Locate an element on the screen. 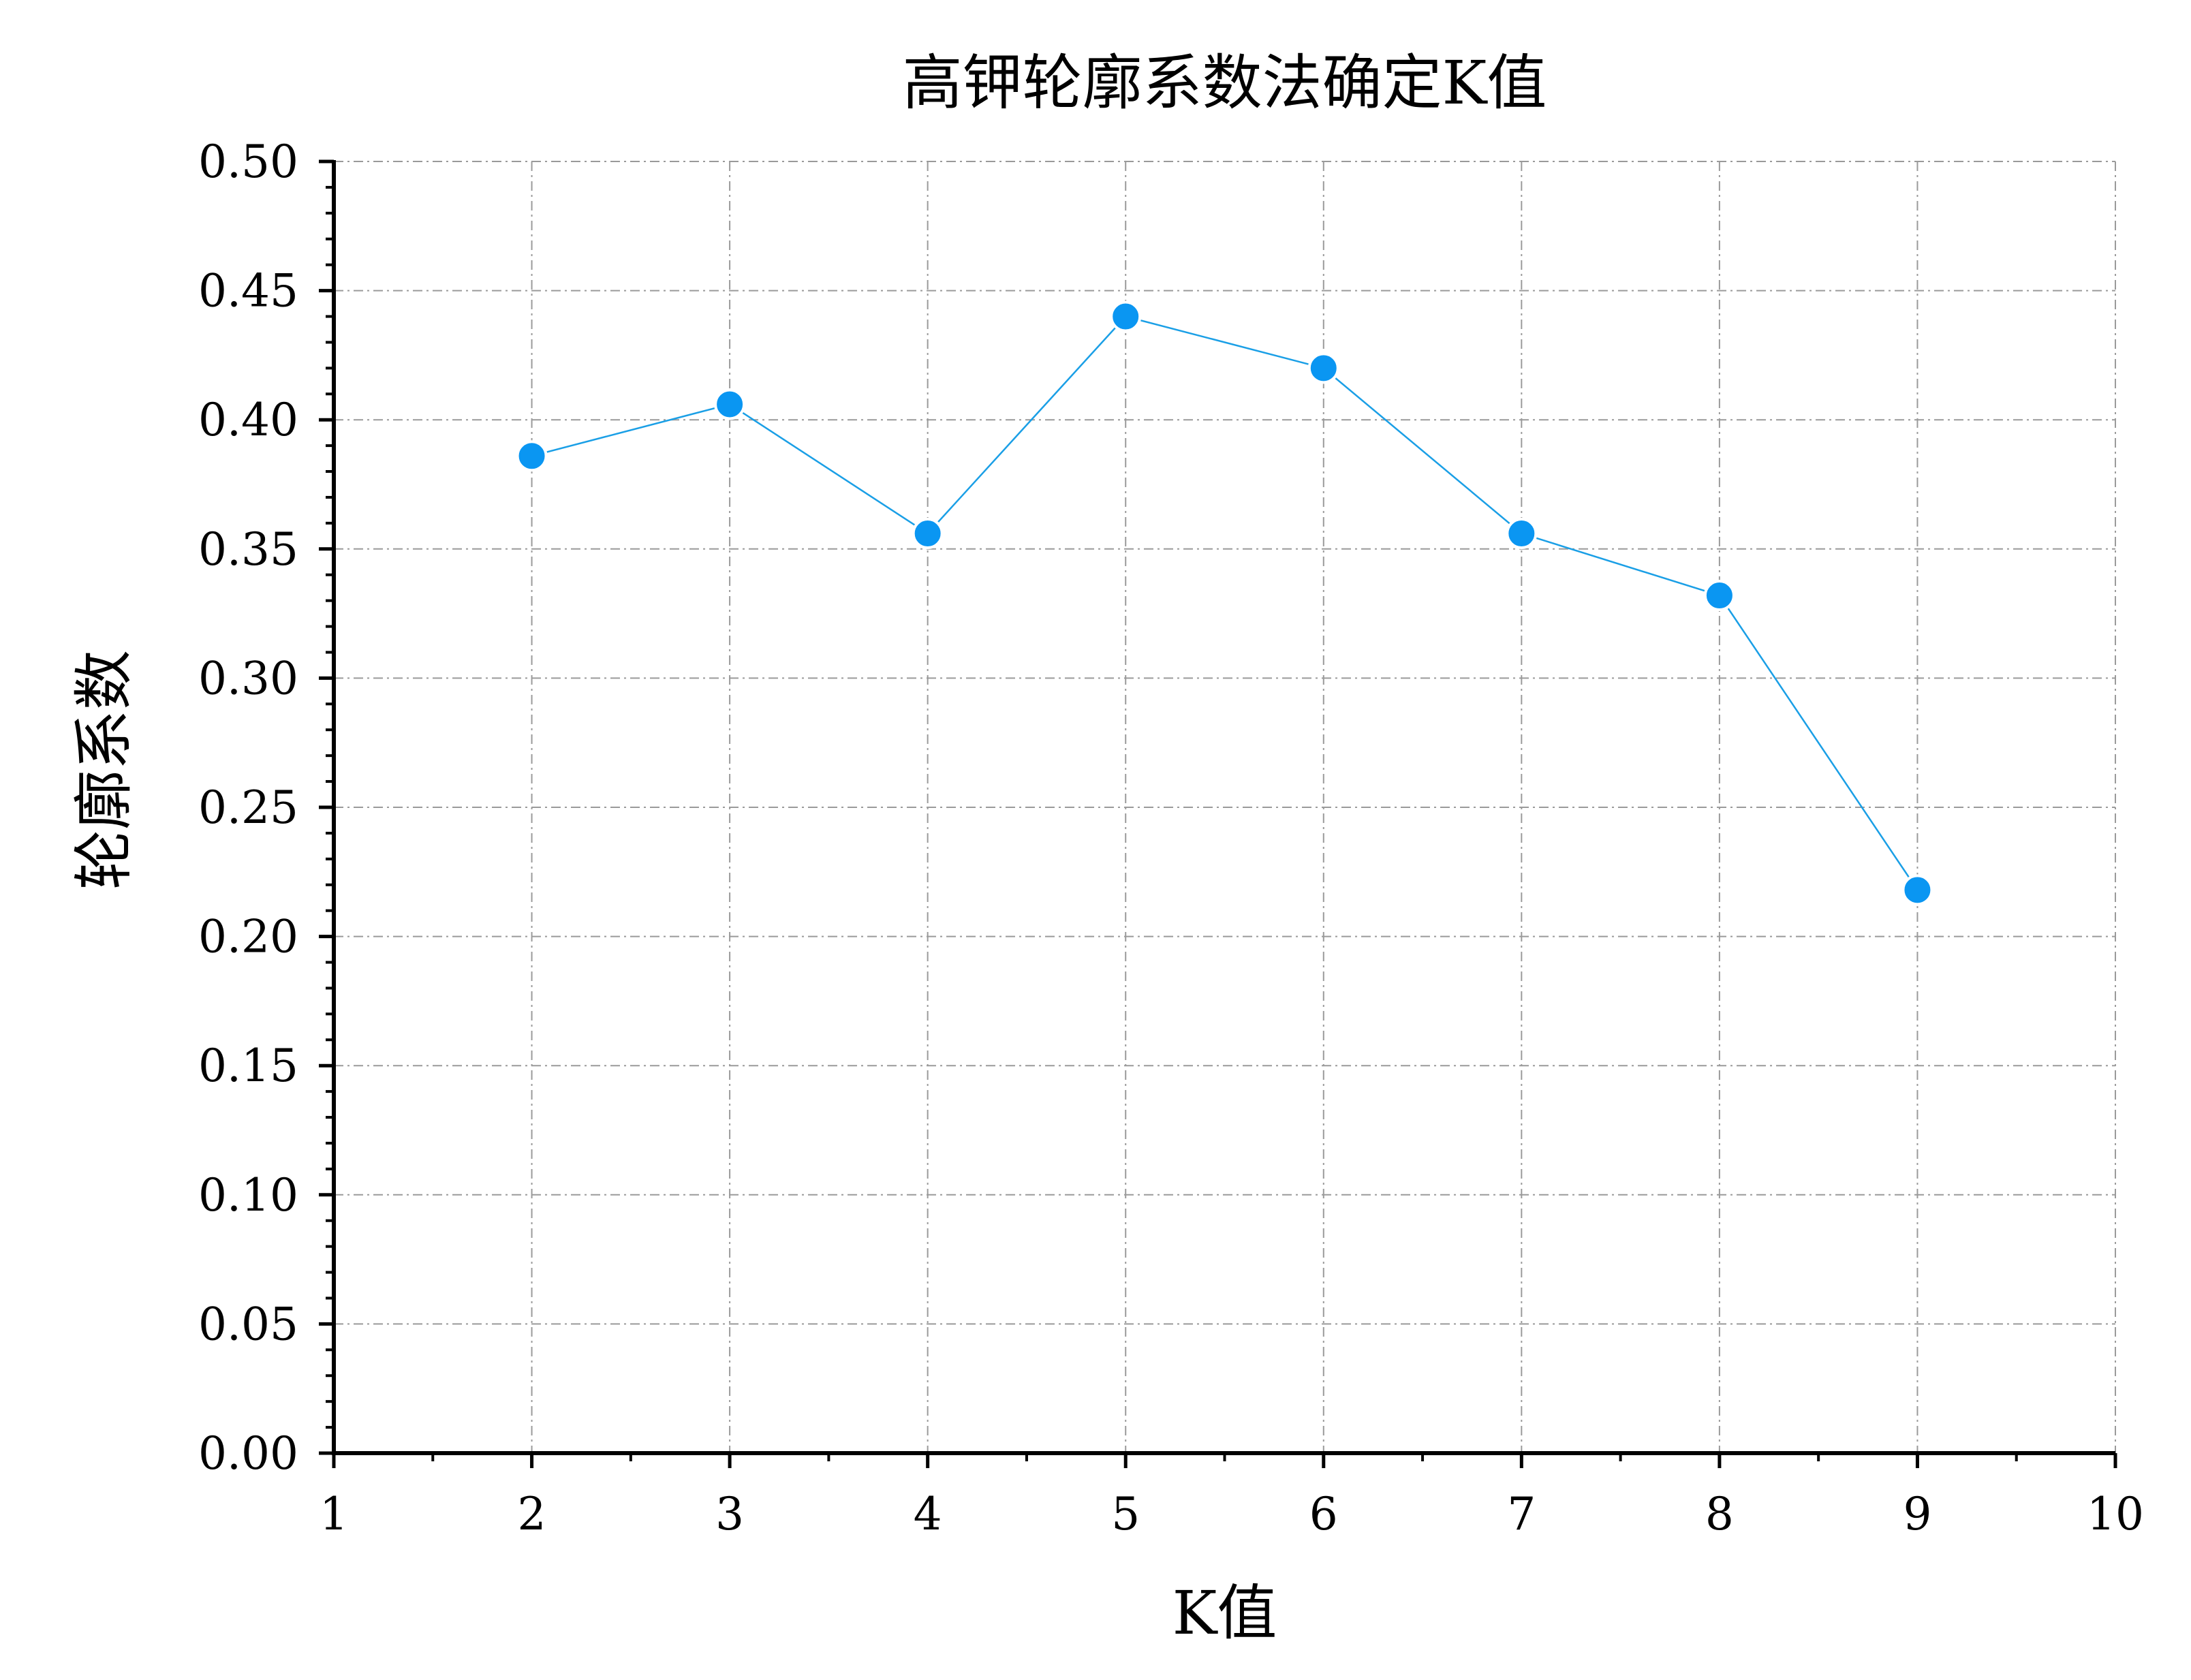 The image size is (2191, 1680). x-tick-label: 9 is located at coordinates (1917, 1514).